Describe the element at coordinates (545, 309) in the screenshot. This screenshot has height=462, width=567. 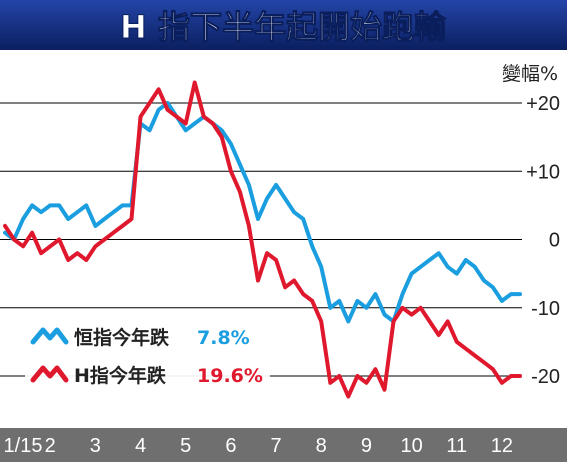
I see `y-tick-label: -10` at that location.